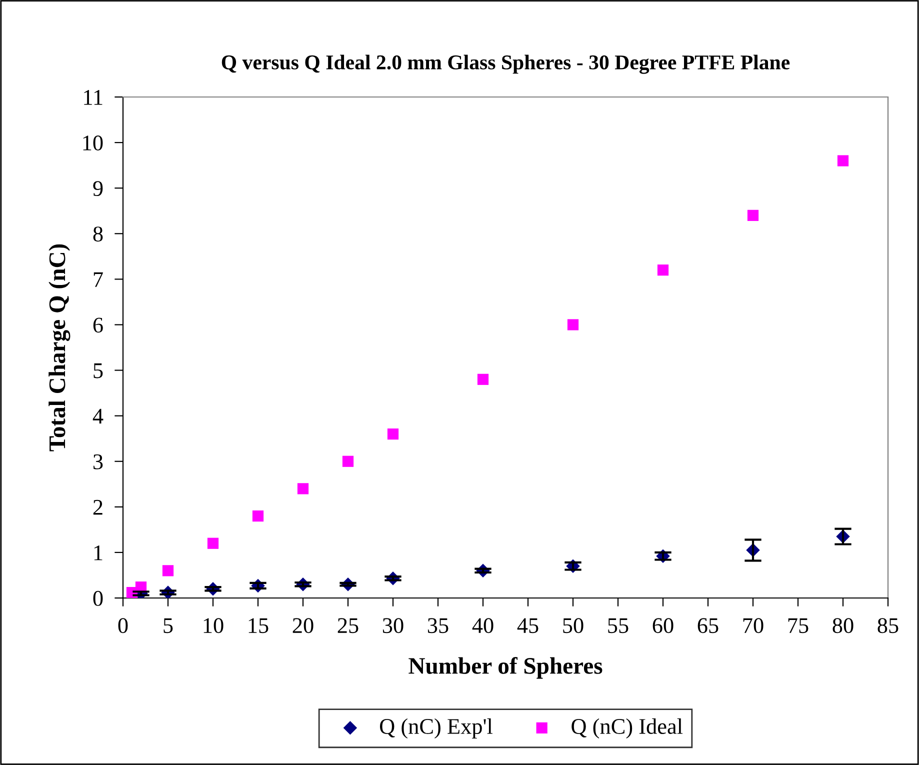  What do you see at coordinates (708, 626) in the screenshot?
I see `x-tick-label: 65` at bounding box center [708, 626].